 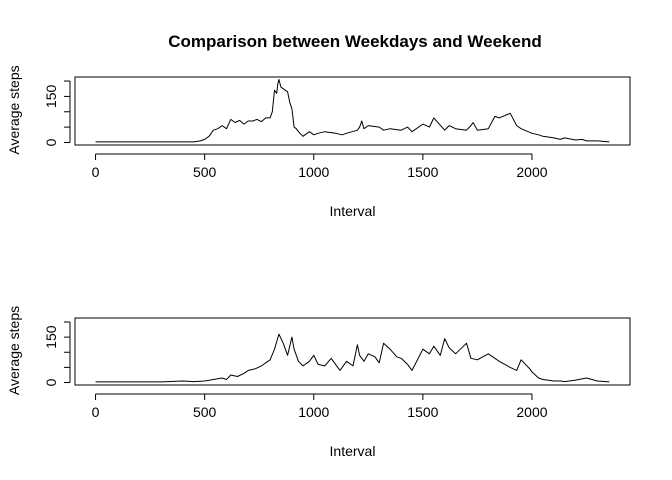 What do you see at coordinates (355, 41) in the screenshot?
I see `chart-title: Comparison between Weekdays and Weekend` at bounding box center [355, 41].